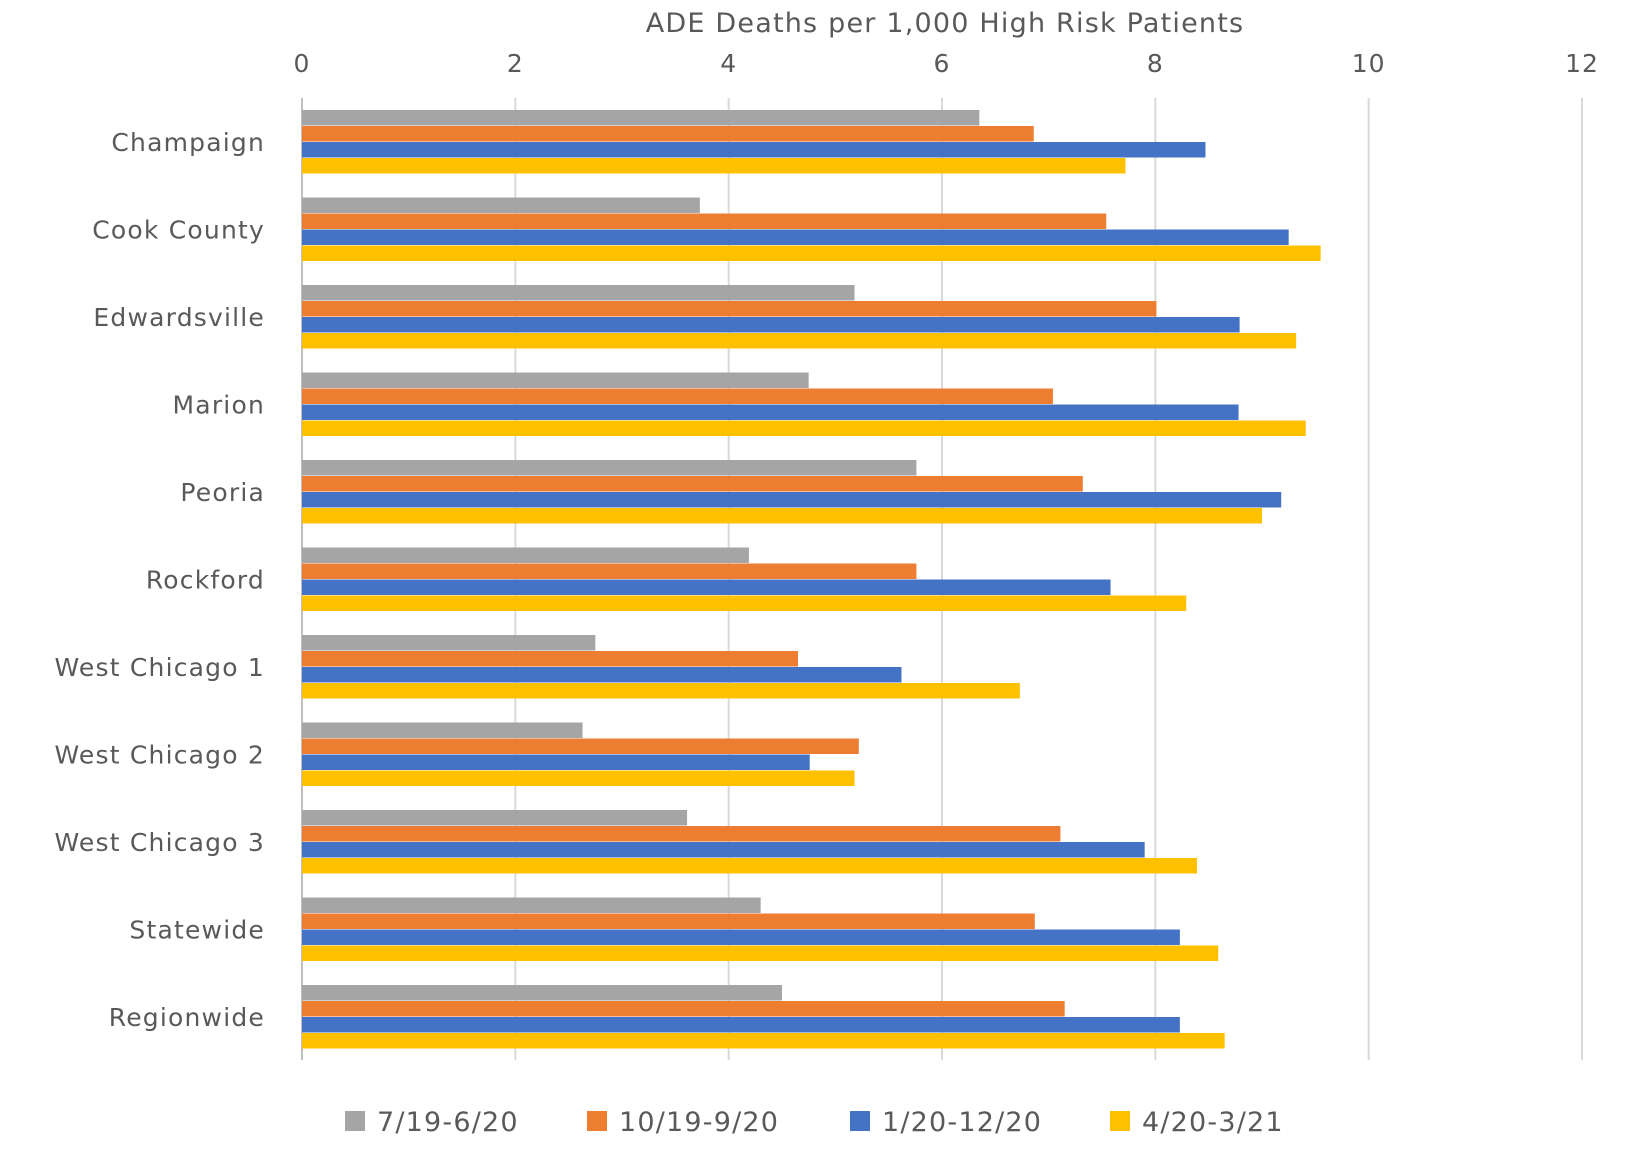  Describe the element at coordinates (197, 930) in the screenshot. I see `category-label: Statewide` at that location.